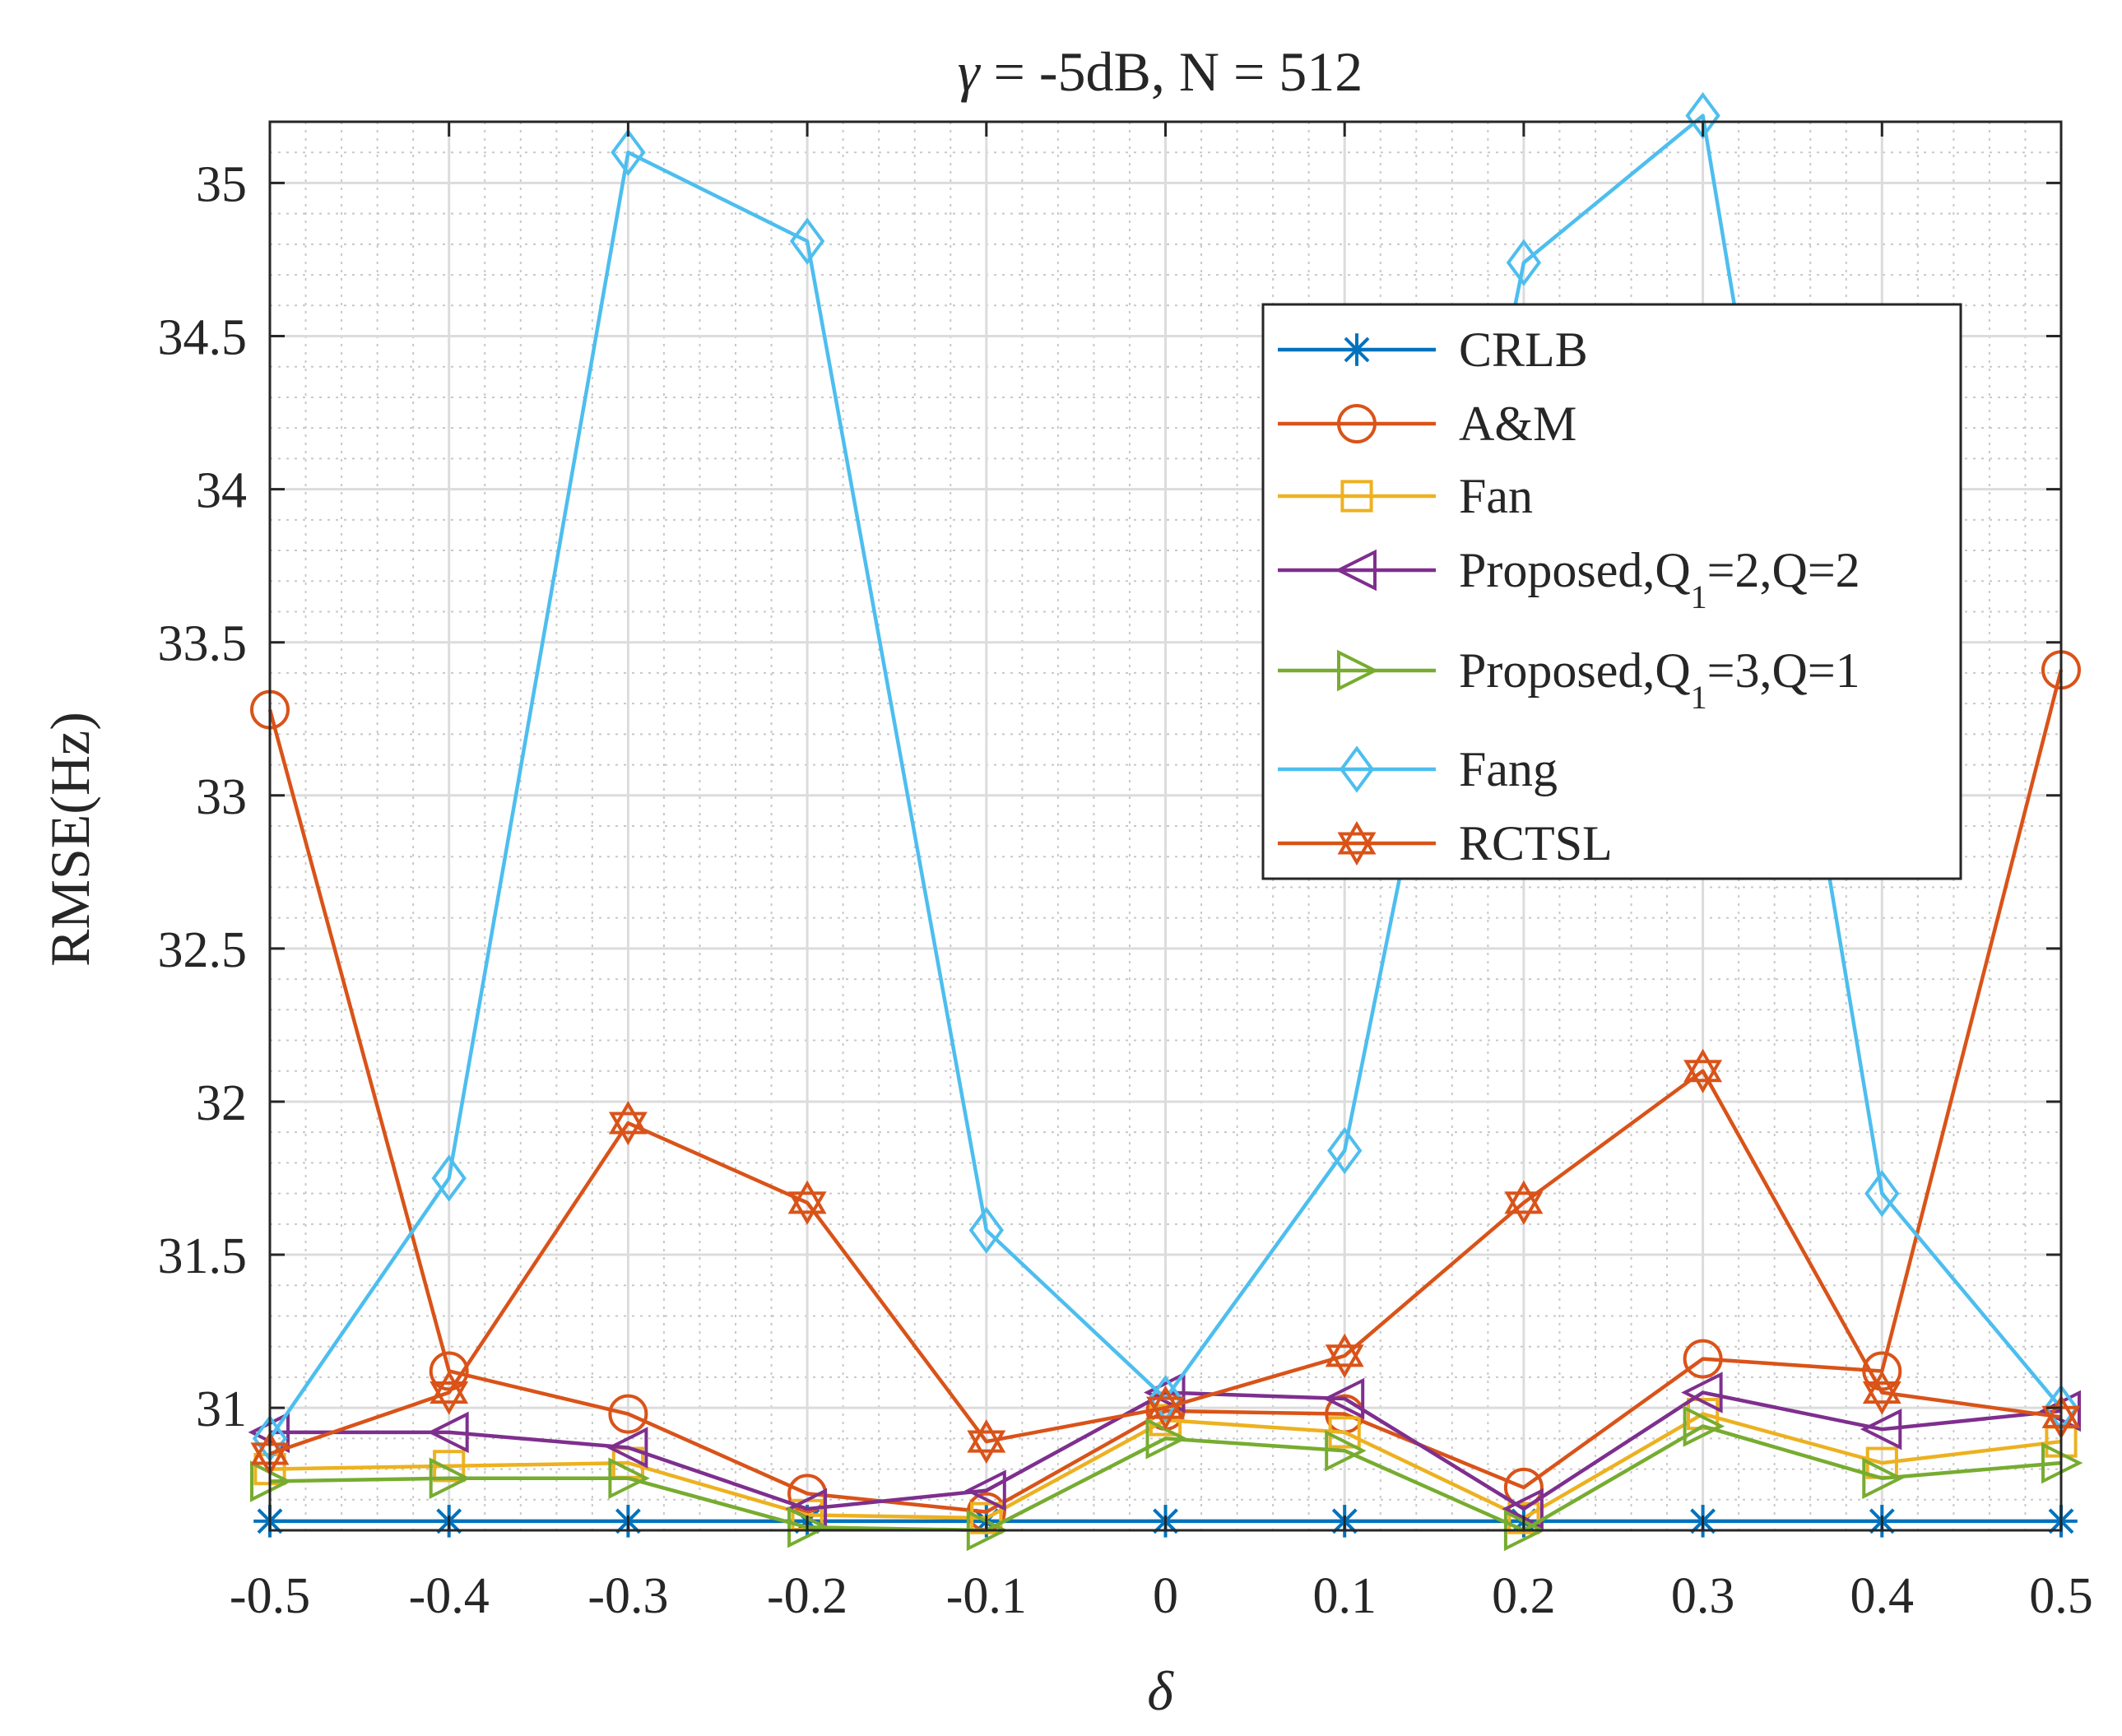 This screenshot has width=2122, height=1736. I want to click on y-axis-title: RMSE(Hz), so click(70, 839).